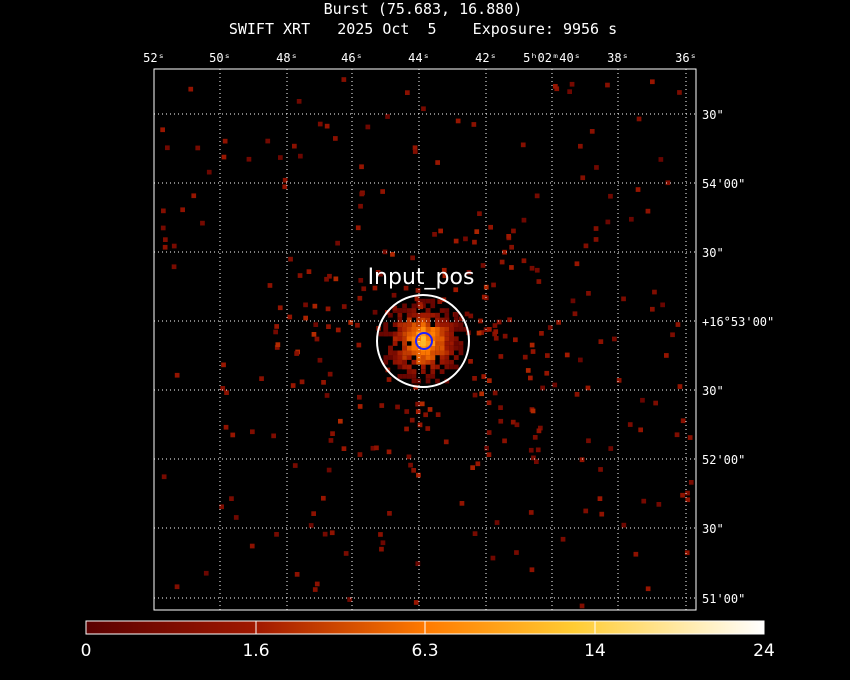 This screenshot has width=850, height=680. I want to click on dec-tick-label: 52'00", so click(723, 460).